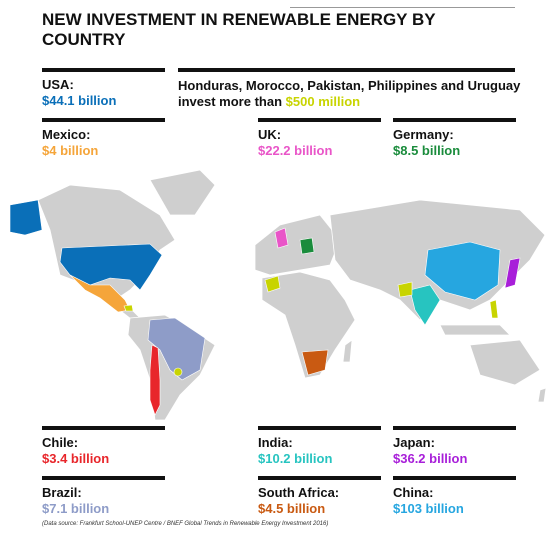  I want to click on new-zealand, so click(542, 395).